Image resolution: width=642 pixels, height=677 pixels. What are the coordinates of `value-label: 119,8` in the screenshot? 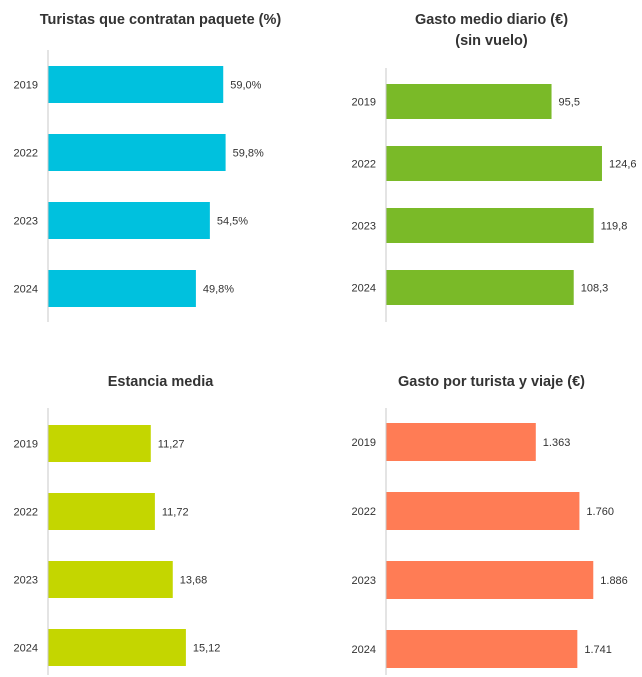 It's located at (614, 227).